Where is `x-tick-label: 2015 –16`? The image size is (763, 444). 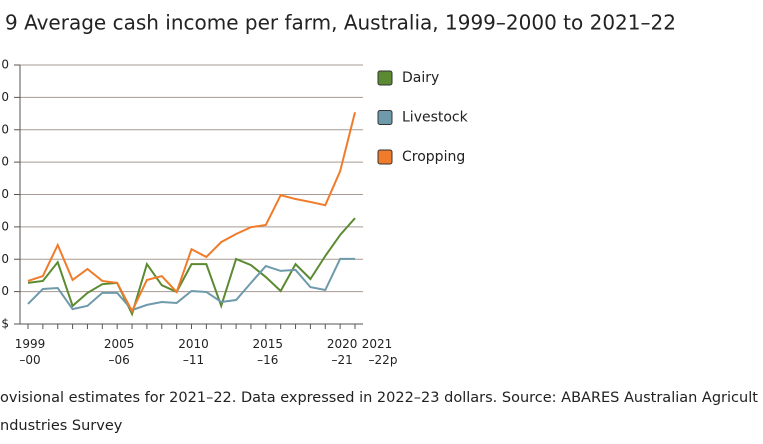 x-tick-label: 2015 –16 is located at coordinates (268, 352).